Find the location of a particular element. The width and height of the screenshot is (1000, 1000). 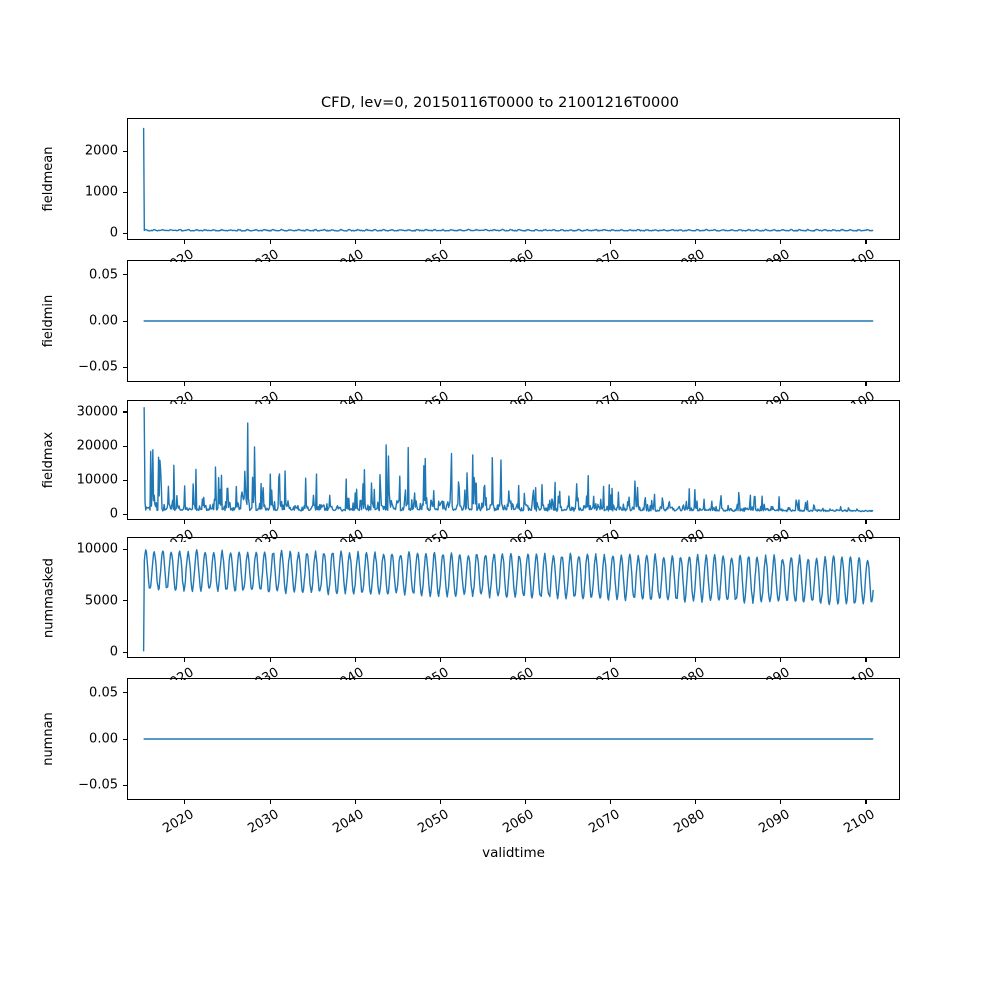

y-axis-label-numnan: numnan is located at coordinates (48, 739).